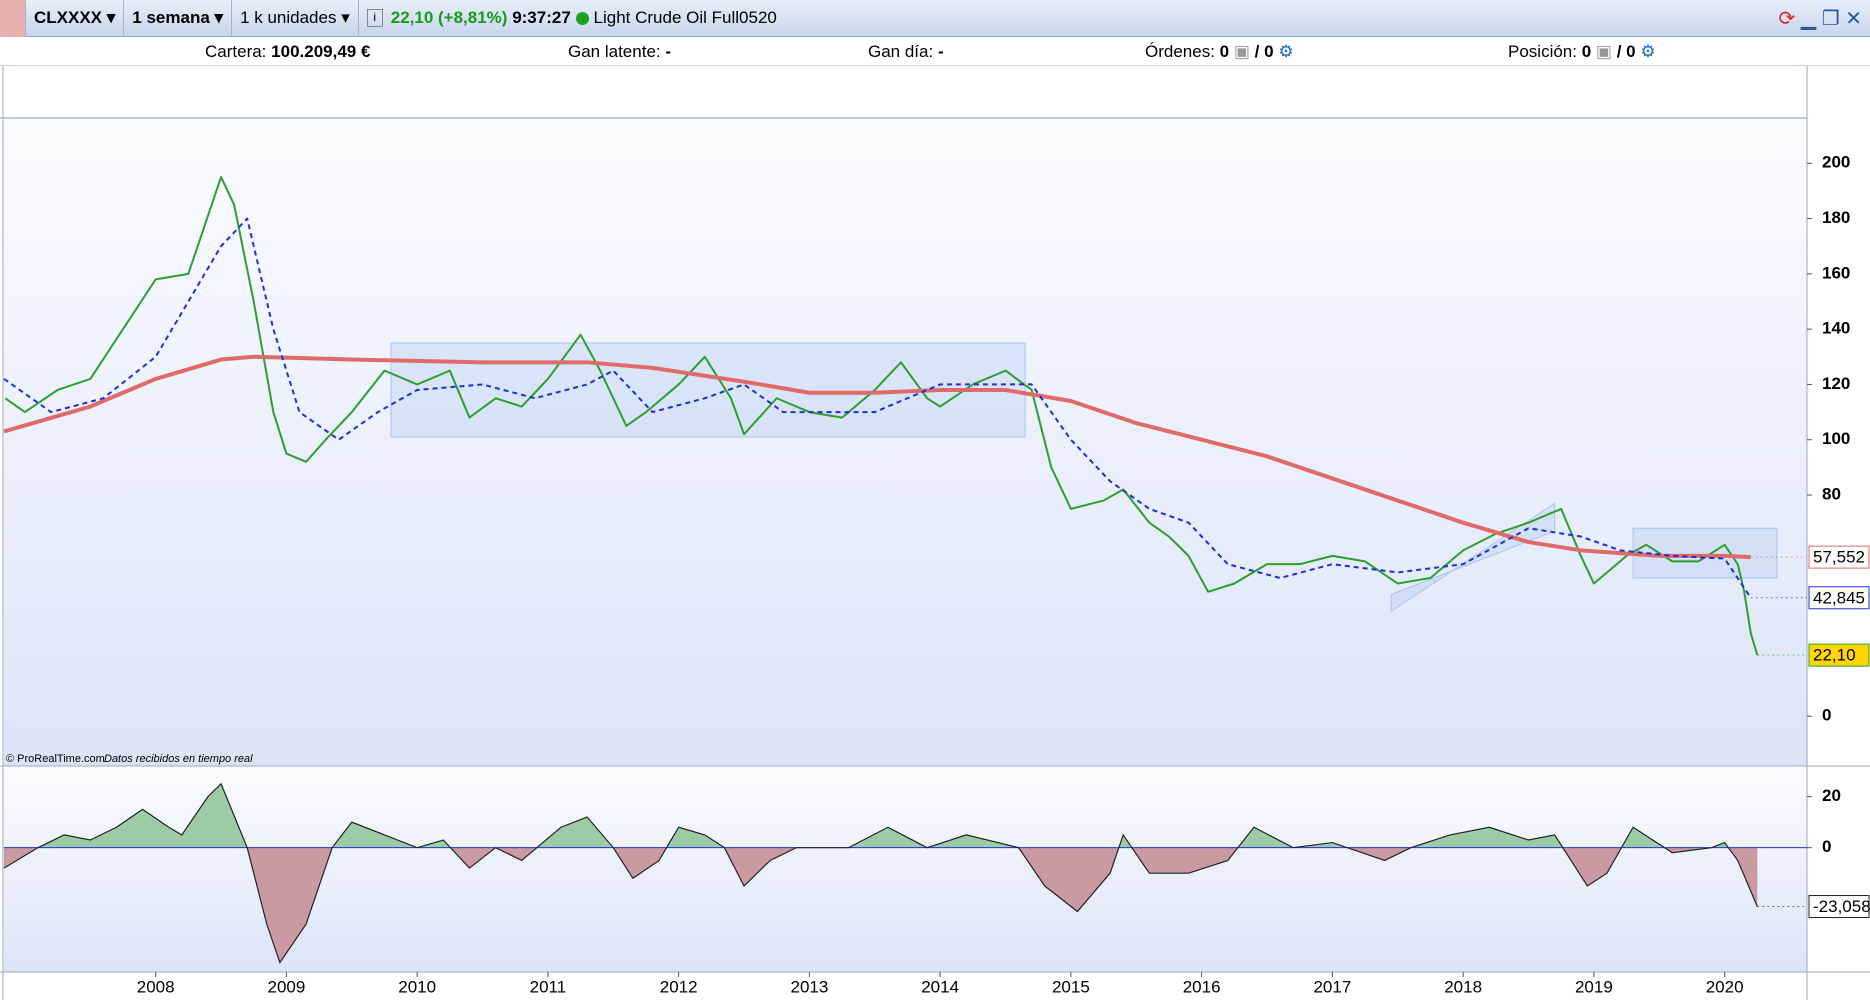 This screenshot has width=1870, height=1000. I want to click on orders: Órdenes: 0 ▣ / 0 ⚙, so click(1219, 51).